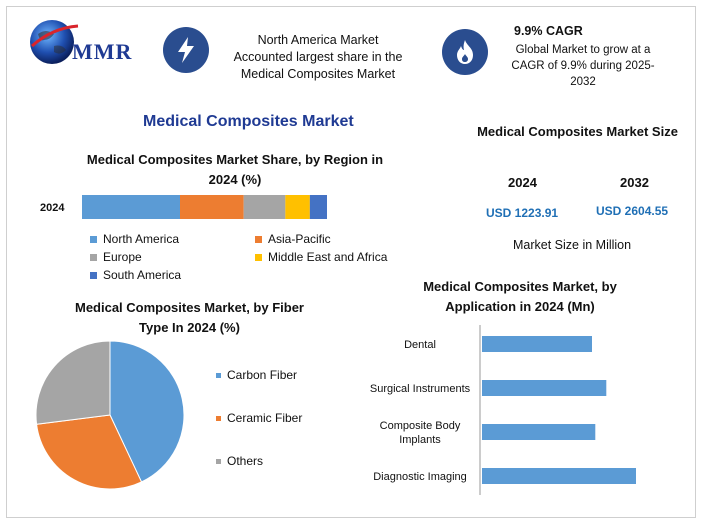  What do you see at coordinates (465, 52) in the screenshot?
I see `flame-icon` at bounding box center [465, 52].